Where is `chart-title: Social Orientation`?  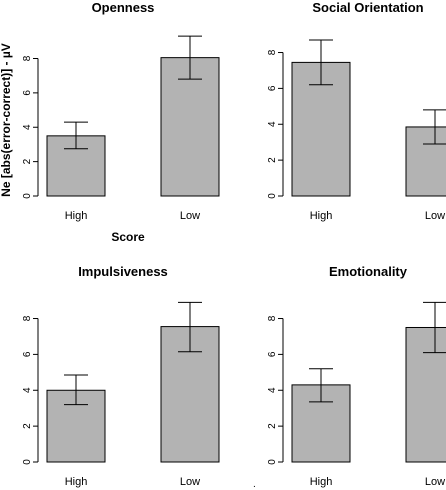 chart-title: Social Orientation is located at coordinates (367, 7).